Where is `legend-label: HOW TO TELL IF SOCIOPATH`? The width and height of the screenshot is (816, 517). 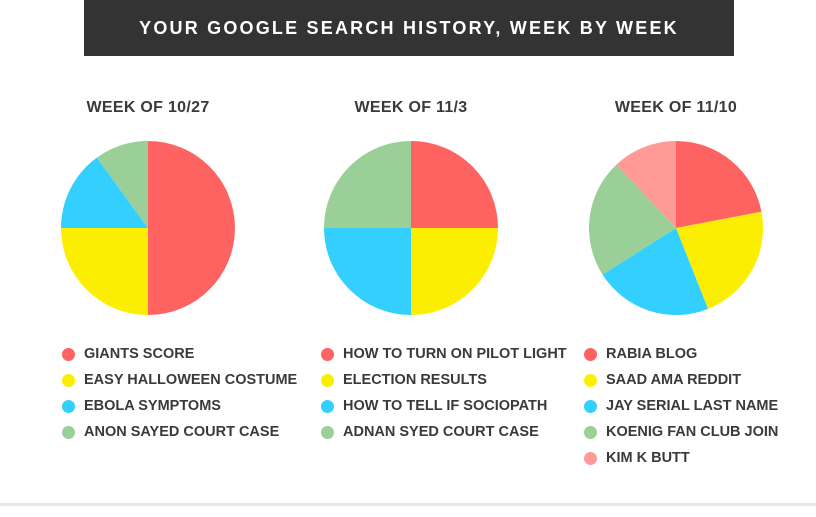 legend-label: HOW TO TELL IF SOCIOPATH is located at coordinates (445, 406).